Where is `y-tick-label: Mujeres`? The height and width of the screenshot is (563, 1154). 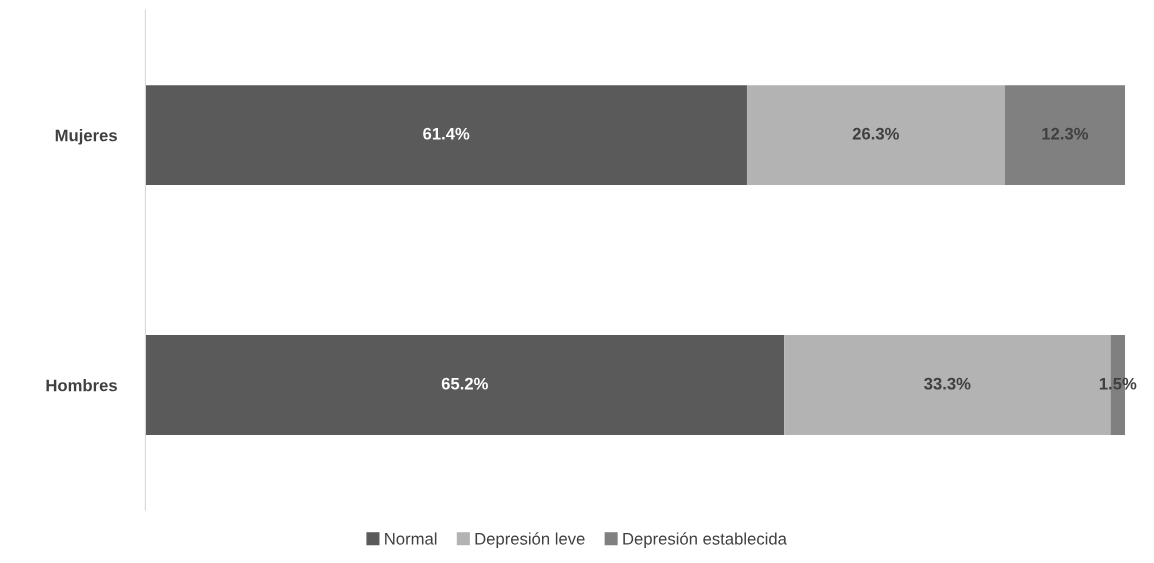 y-tick-label: Mujeres is located at coordinates (86, 137).